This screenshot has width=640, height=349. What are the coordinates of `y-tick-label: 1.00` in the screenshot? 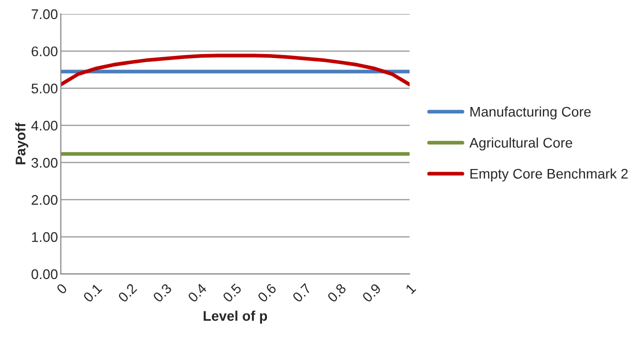 It's located at (45, 237).